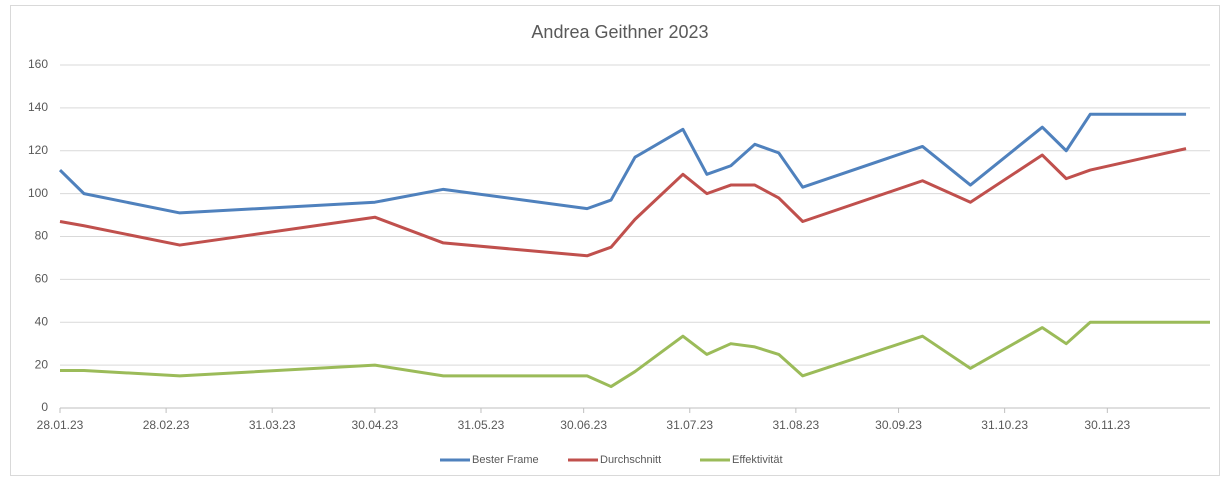 Image resolution: width=1225 pixels, height=478 pixels. I want to click on y-tick-label: 140, so click(38, 107).